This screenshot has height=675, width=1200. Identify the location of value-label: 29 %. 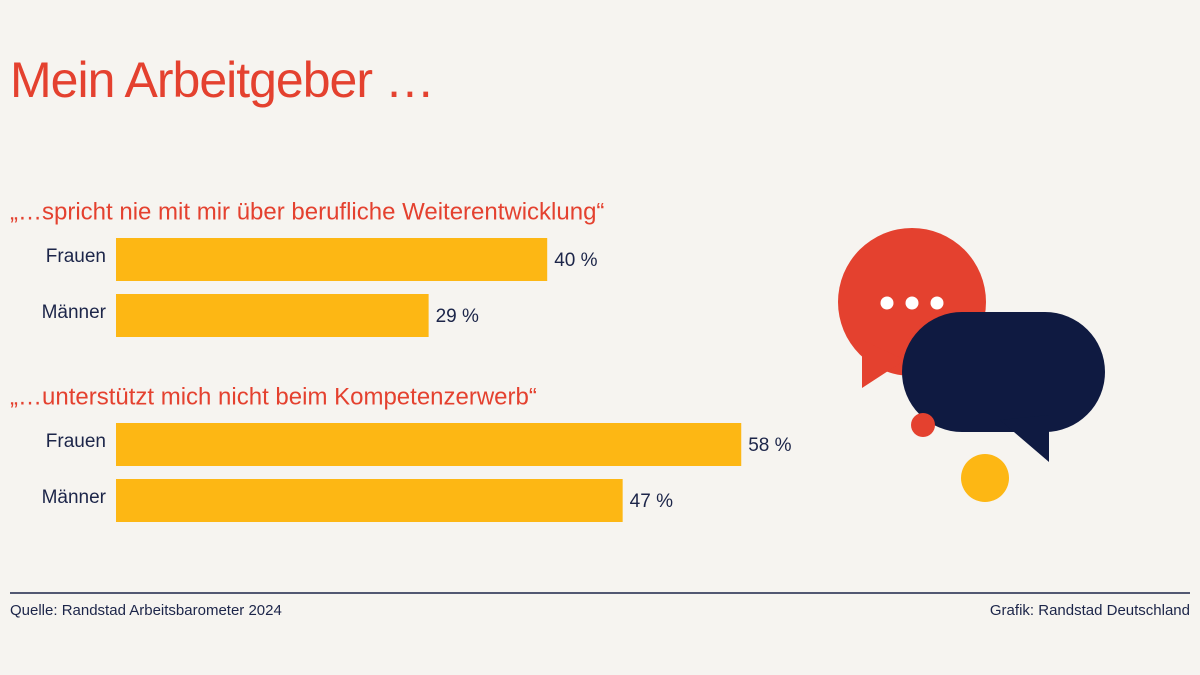
(457, 316).